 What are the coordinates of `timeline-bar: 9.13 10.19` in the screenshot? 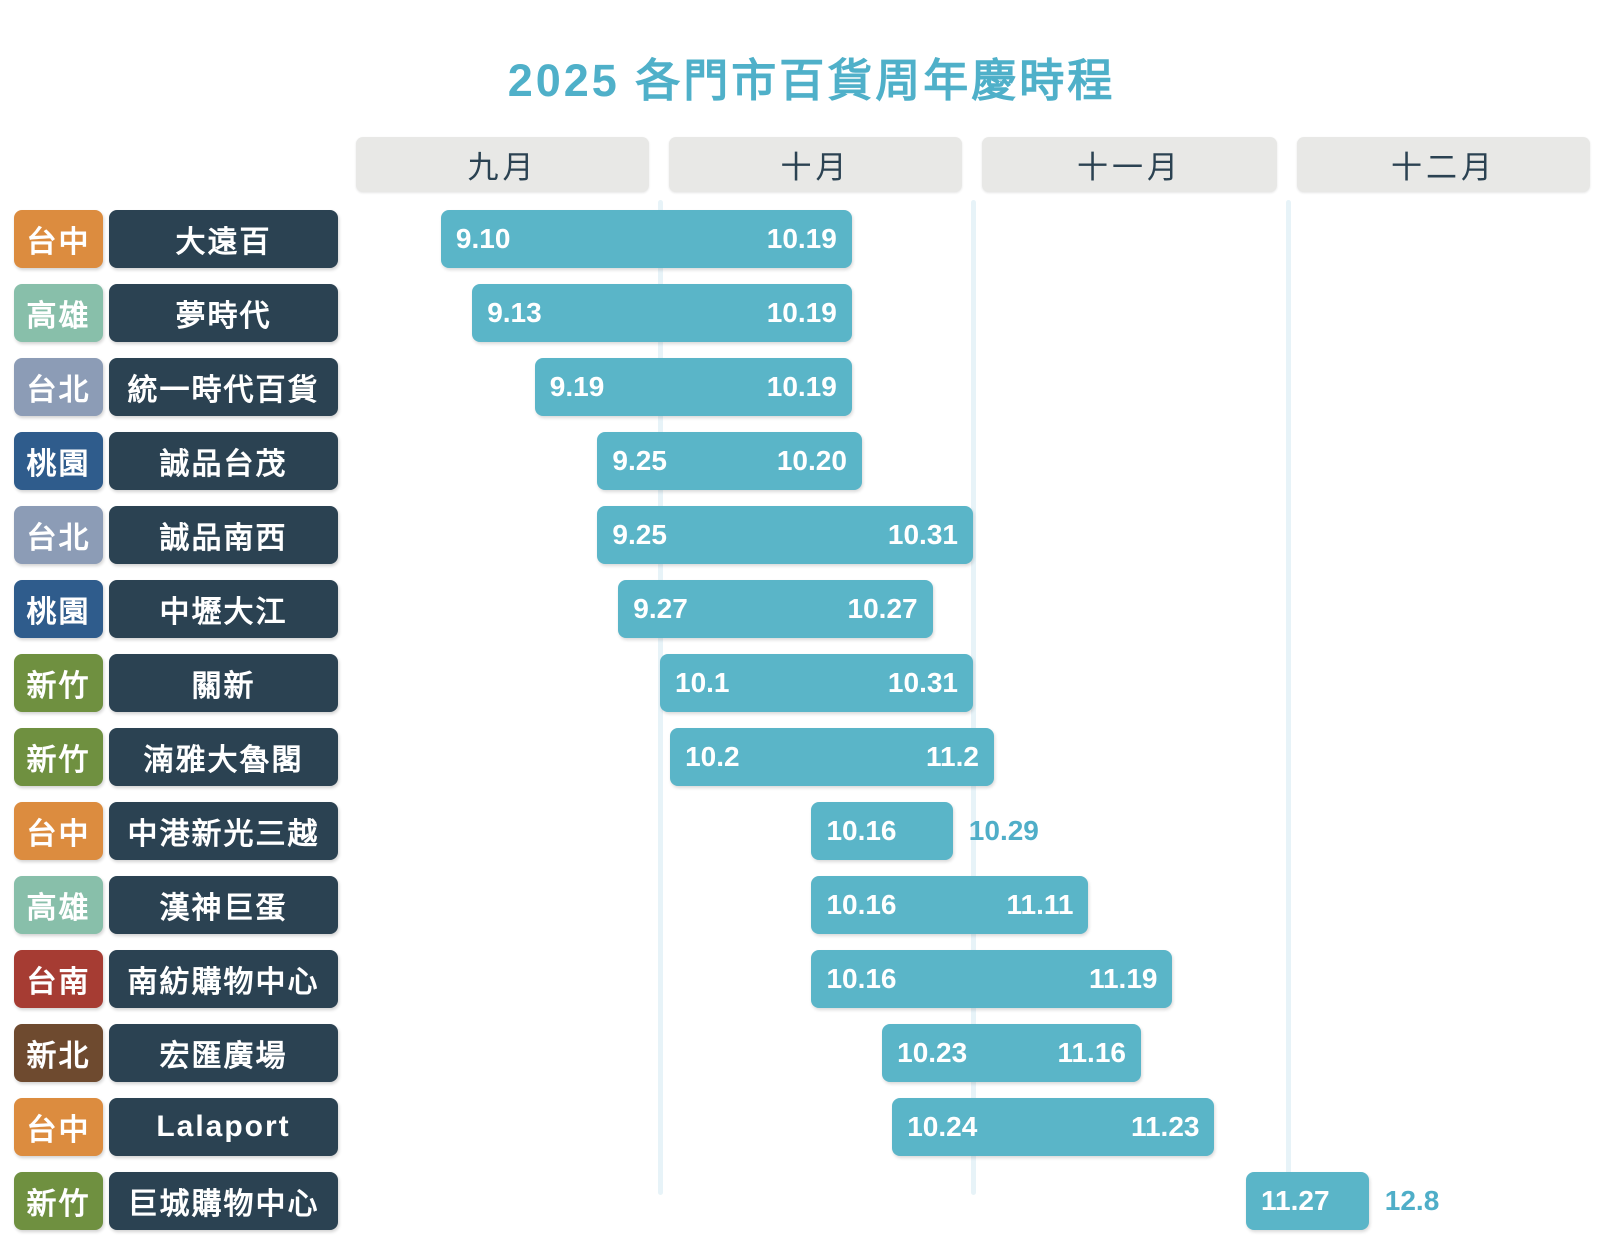 It's located at (662, 313).